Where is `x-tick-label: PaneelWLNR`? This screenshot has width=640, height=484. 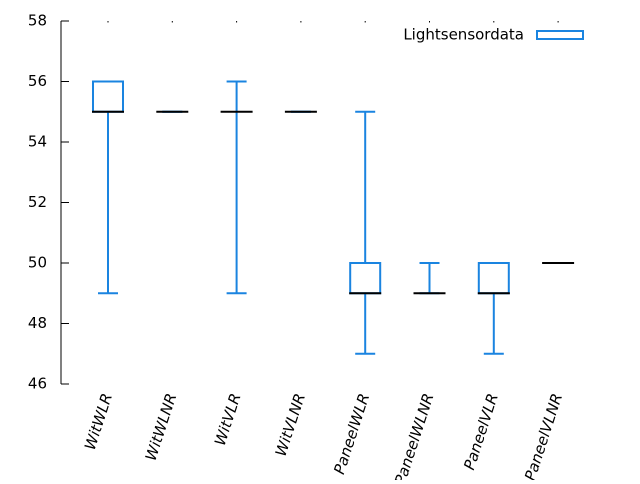
x-tick-label: PaneelWLNR is located at coordinates (414, 435).